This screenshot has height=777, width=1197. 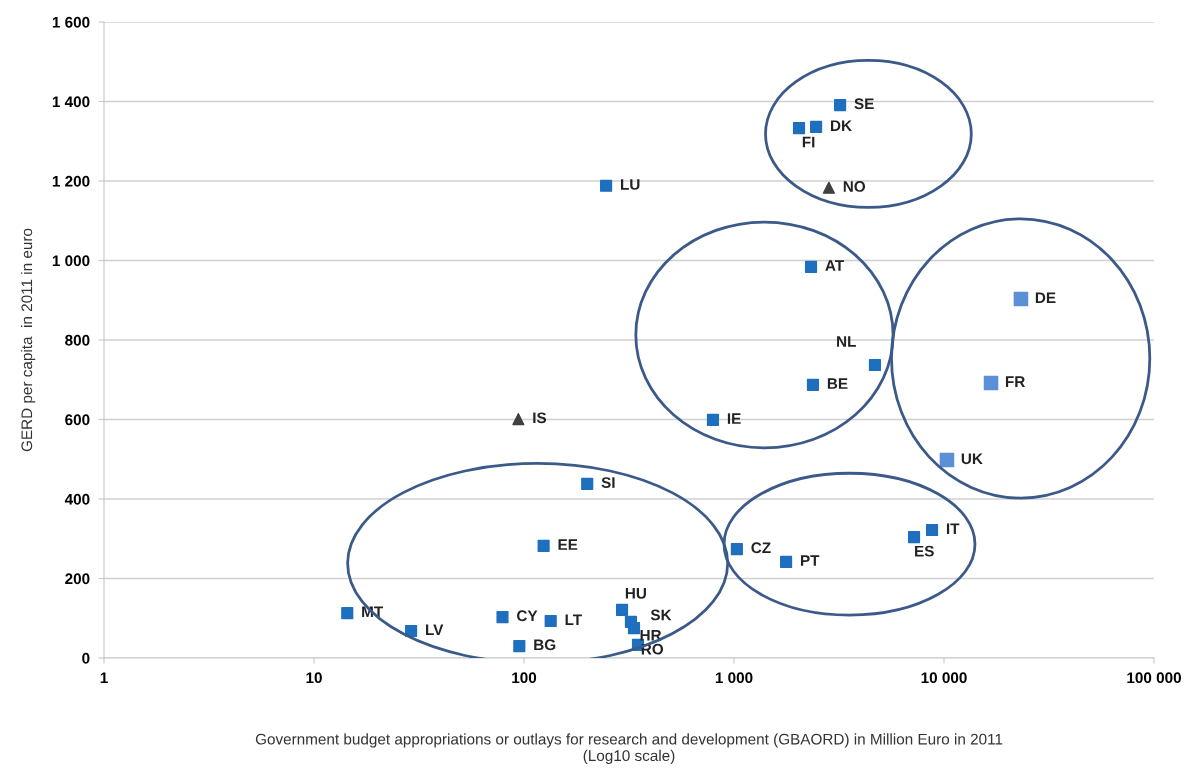 What do you see at coordinates (734, 678) in the screenshot?
I see `x-tick-label: 1 000` at bounding box center [734, 678].